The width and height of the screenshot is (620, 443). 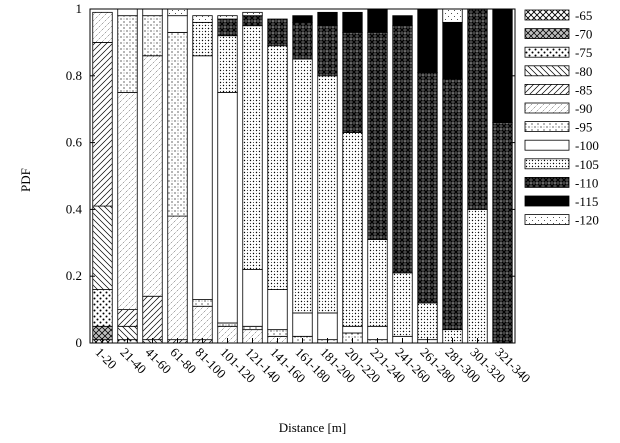 What do you see at coordinates (477, 109) in the screenshot?
I see `bar-segment-301-320--110` at bounding box center [477, 109].